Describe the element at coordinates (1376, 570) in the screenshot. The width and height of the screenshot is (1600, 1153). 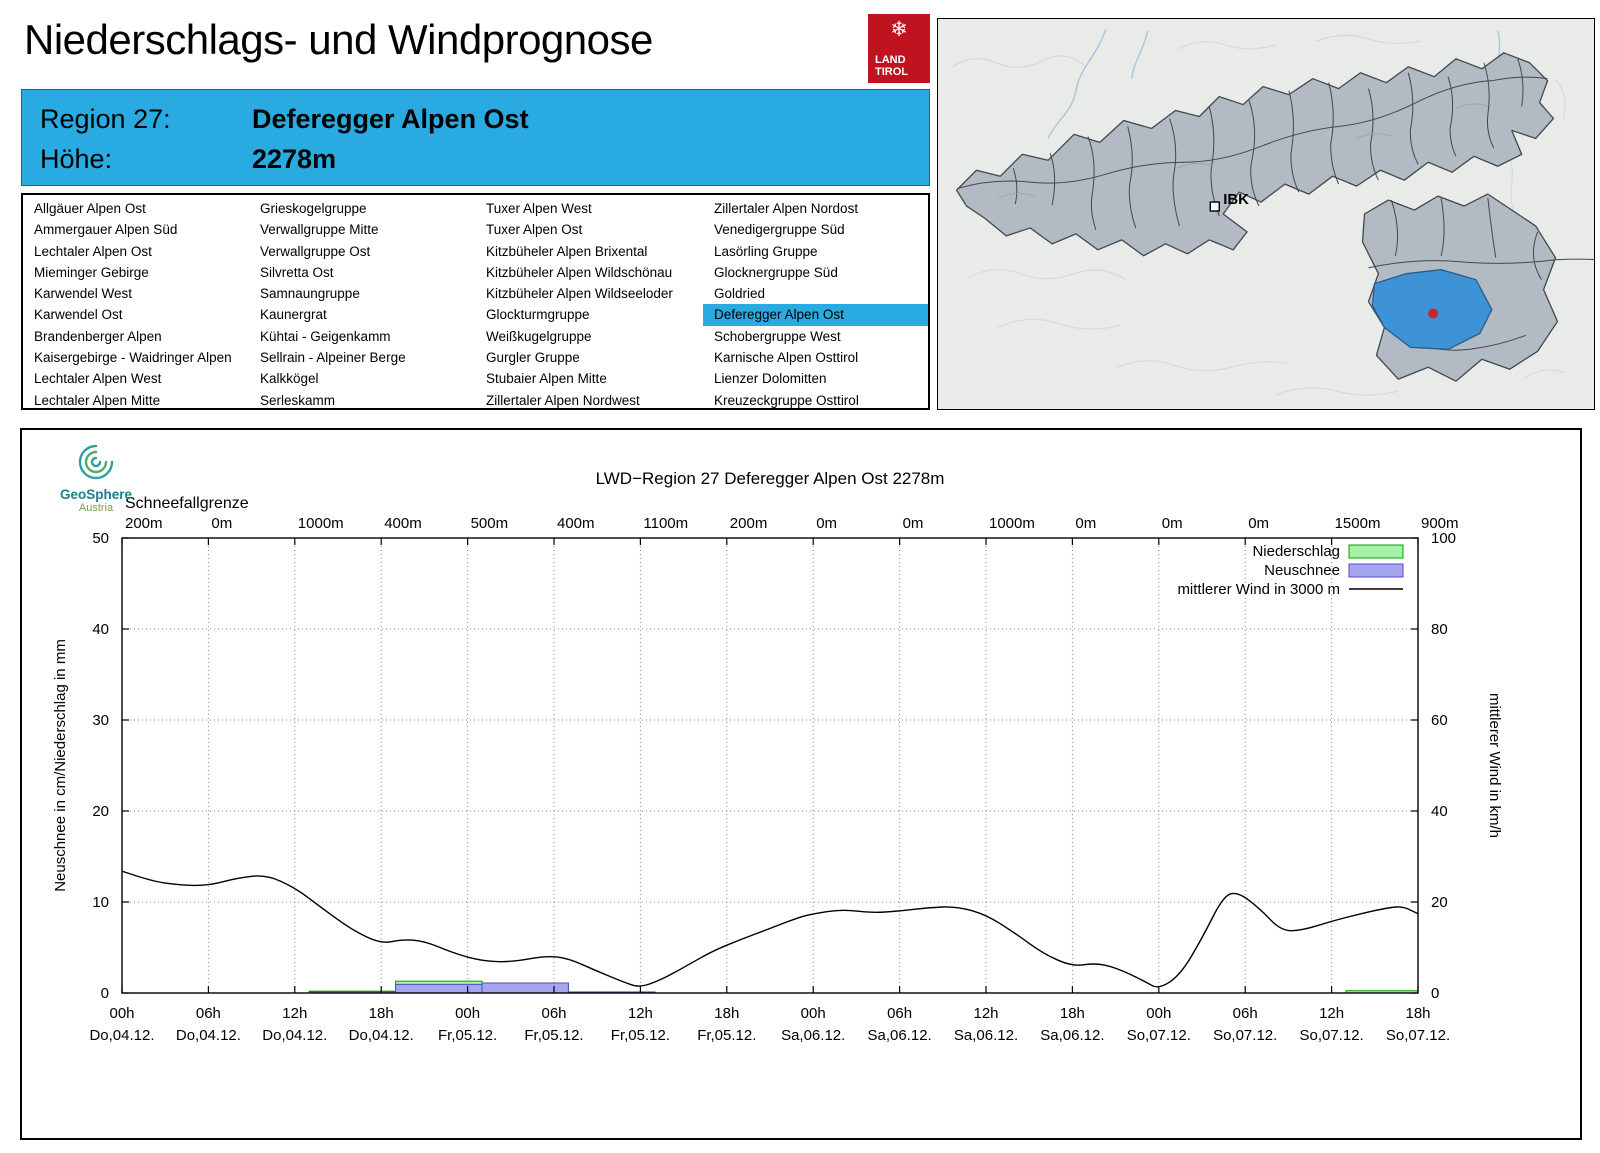
I see `legend-snow-swatch` at that location.